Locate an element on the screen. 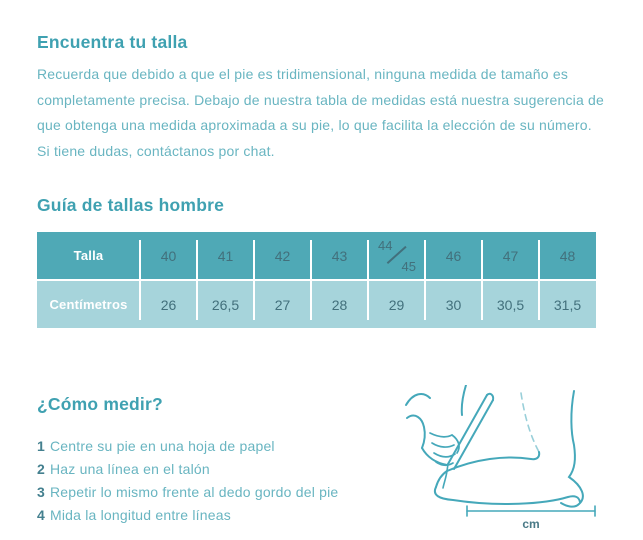 The height and width of the screenshot is (540, 643). how-to-measure-title: ¿Cómo medir? is located at coordinates (100, 404).